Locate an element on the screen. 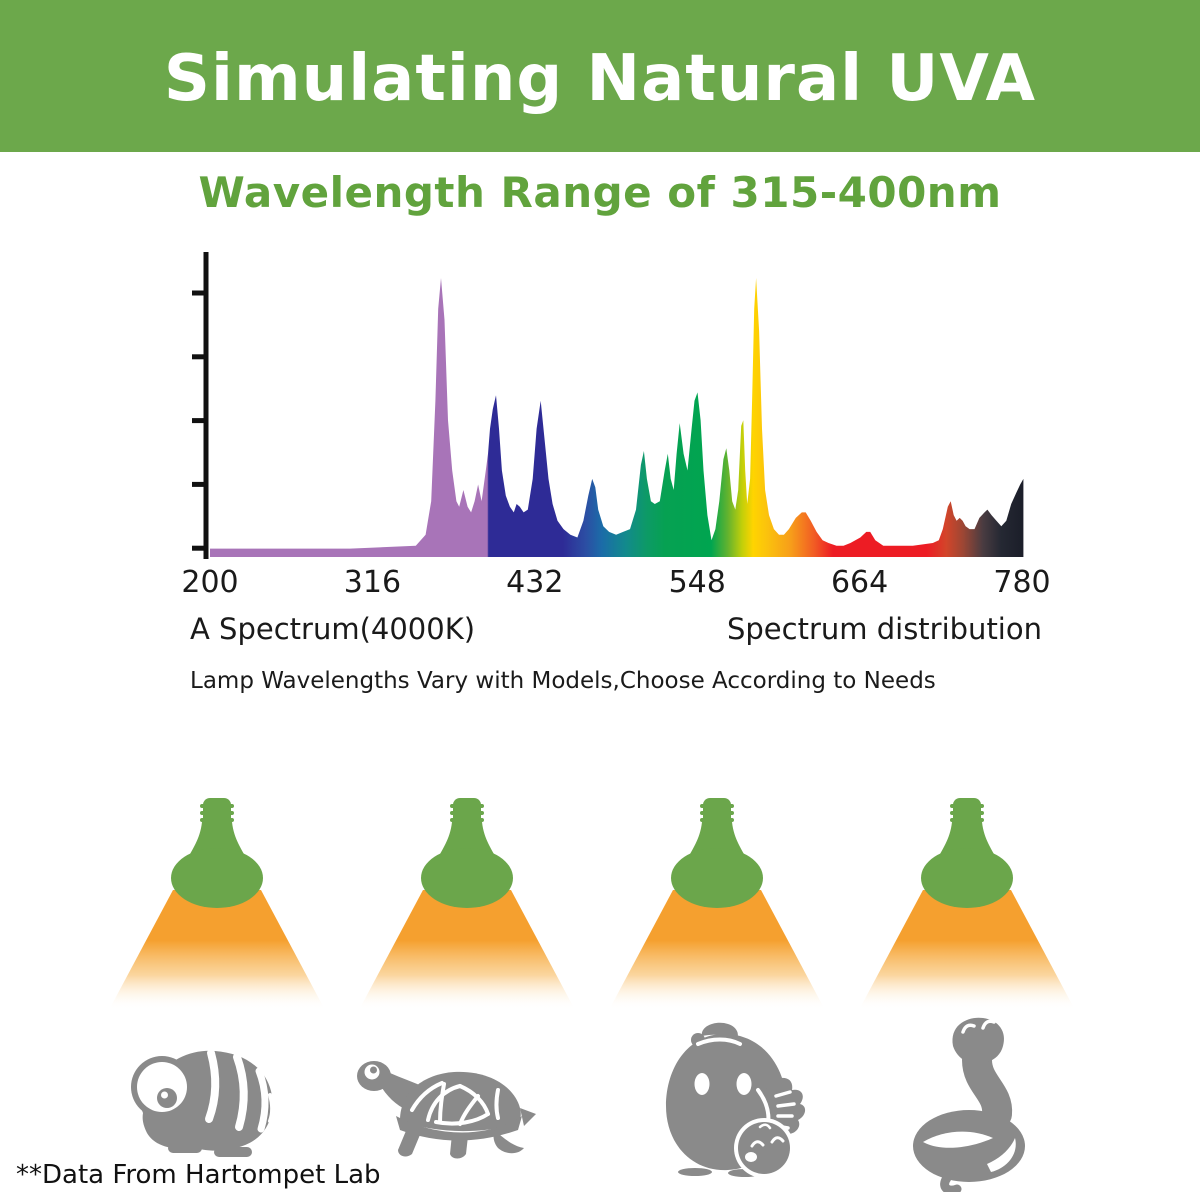  header-banner: Simulating Natural UVA is located at coordinates (600, 76).